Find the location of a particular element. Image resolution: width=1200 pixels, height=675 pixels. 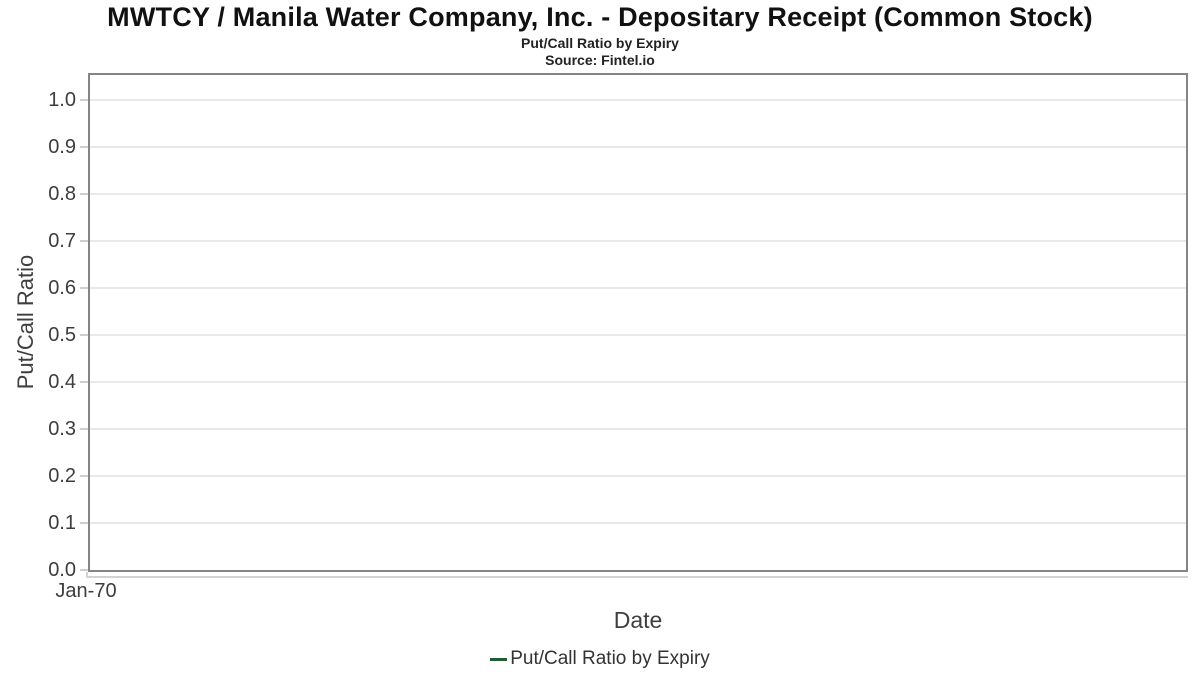

y-tick-label: 0.8 is located at coordinates (62, 194).